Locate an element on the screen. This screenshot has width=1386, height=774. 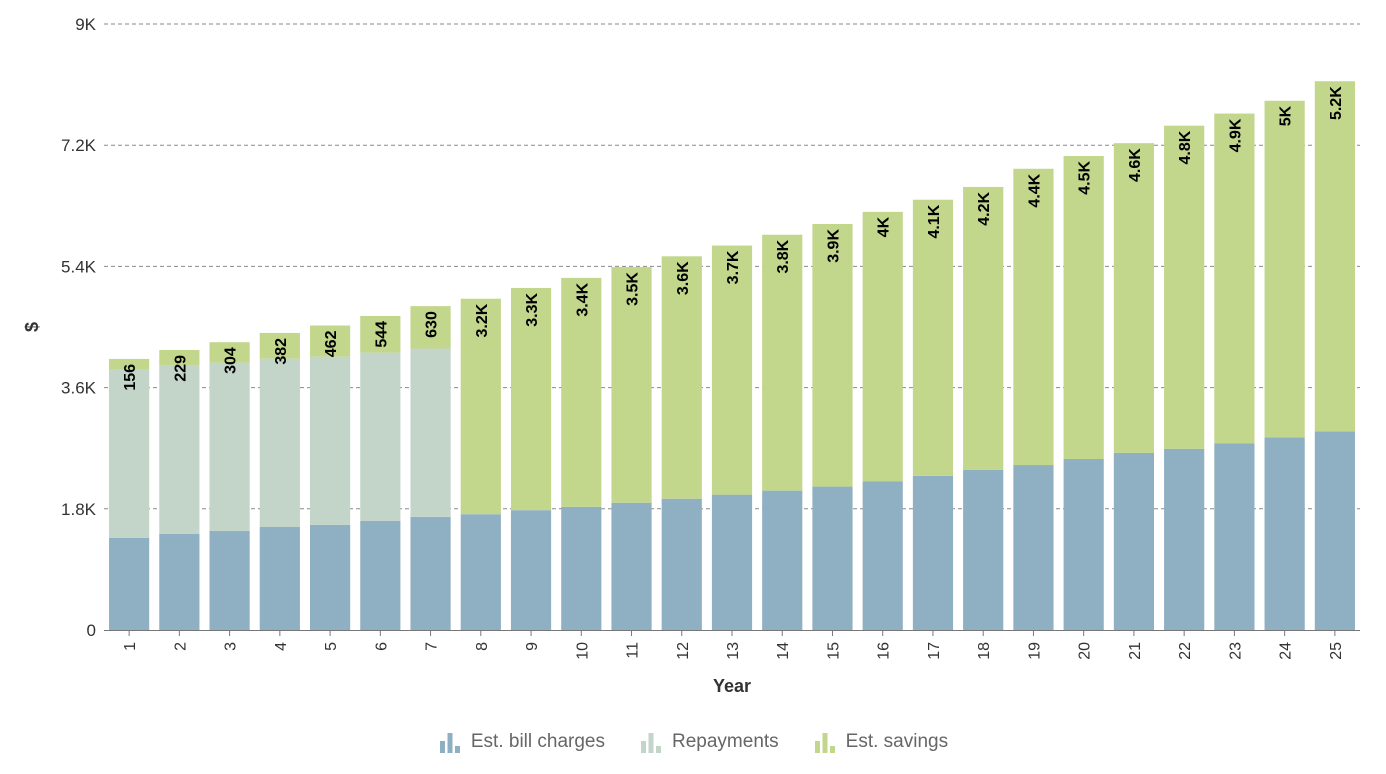
legend-label: Est. savings is located at coordinates (897, 741).